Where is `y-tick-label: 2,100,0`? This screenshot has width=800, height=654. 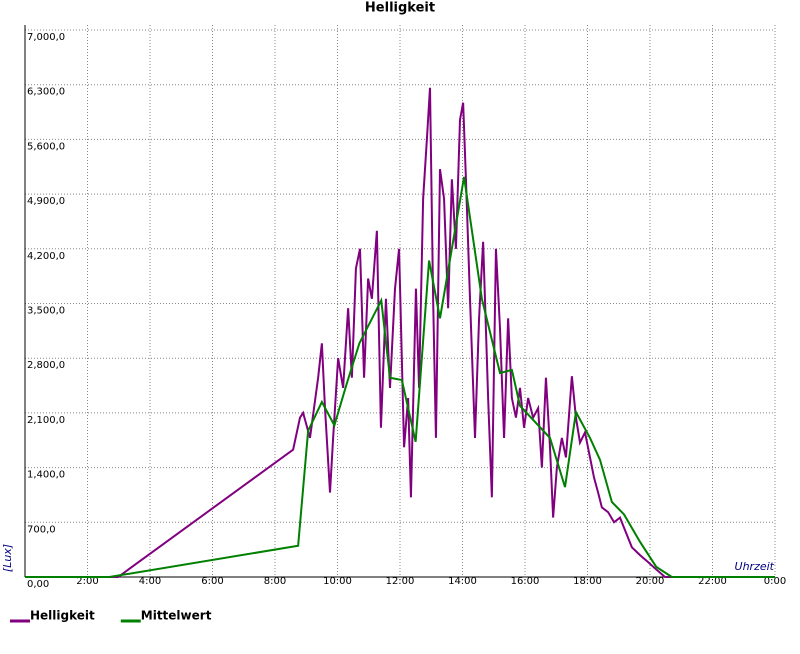 y-tick-label: 2,100,0 is located at coordinates (46, 420).